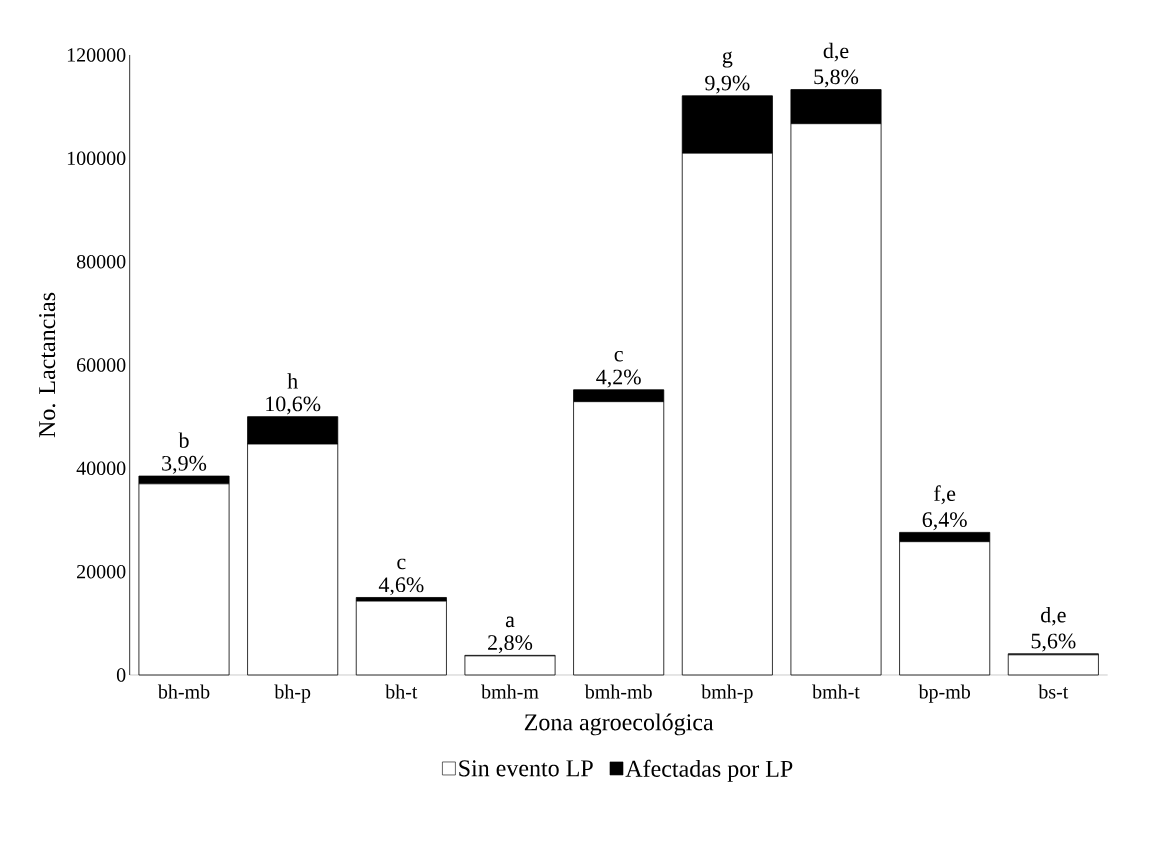 The width and height of the screenshot is (1174, 843). Describe the element at coordinates (618, 691) in the screenshot. I see `x-tick-label: bmh-mb` at that location.